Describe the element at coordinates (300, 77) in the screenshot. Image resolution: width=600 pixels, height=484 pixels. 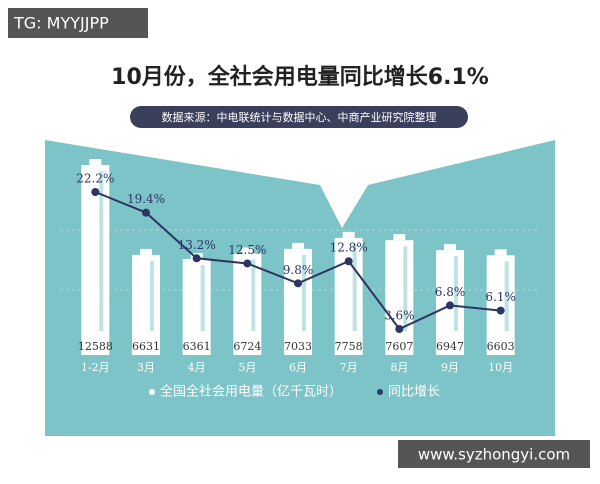
I see `chart-title: 10月份，全社会用电量同比增长6.1%` at that location.